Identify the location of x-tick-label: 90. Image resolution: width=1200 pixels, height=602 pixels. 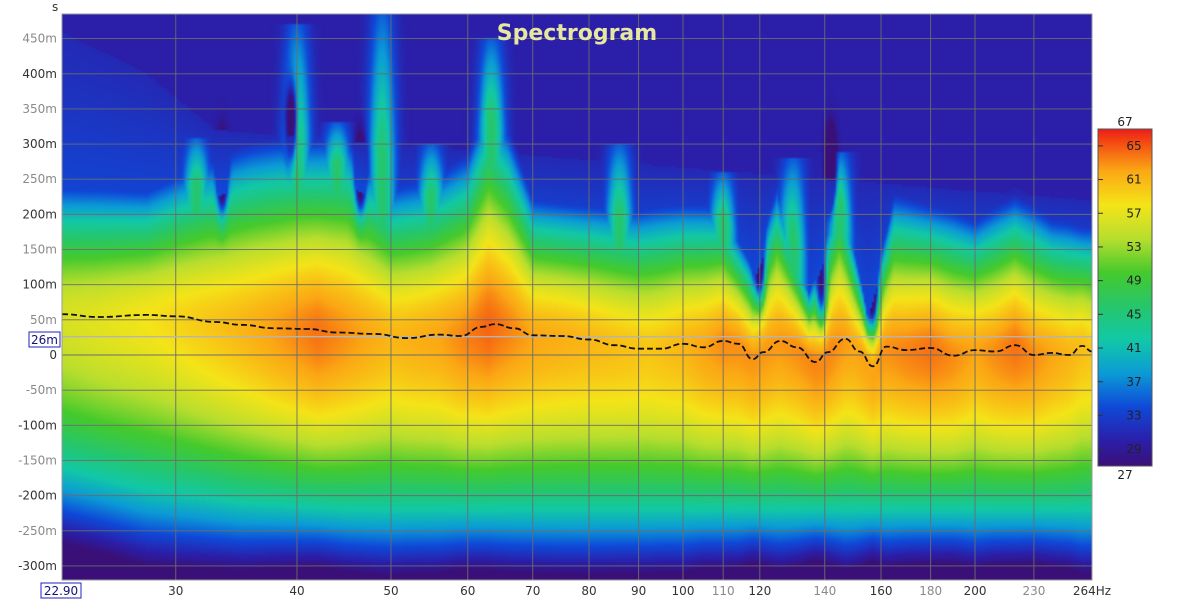
(638, 591).